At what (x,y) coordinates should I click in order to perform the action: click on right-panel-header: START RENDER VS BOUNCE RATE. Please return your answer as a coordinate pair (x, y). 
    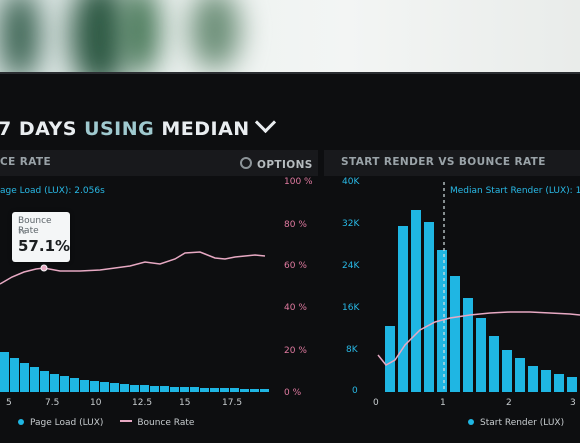
    Looking at the image, I should click on (452, 163).